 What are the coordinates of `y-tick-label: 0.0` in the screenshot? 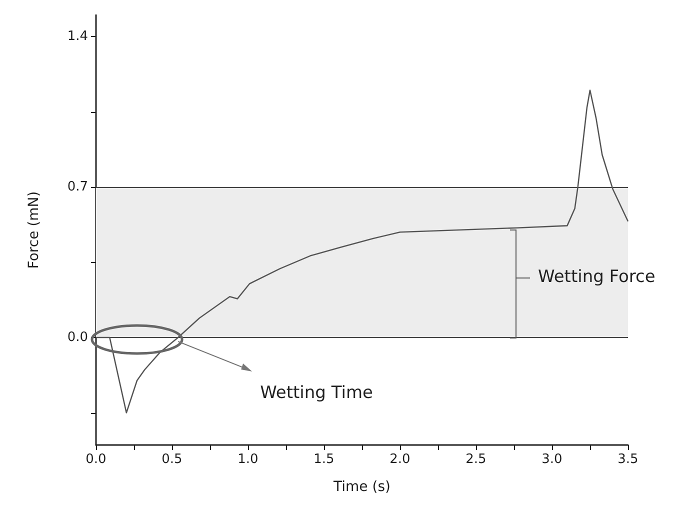 It's located at (77, 337).